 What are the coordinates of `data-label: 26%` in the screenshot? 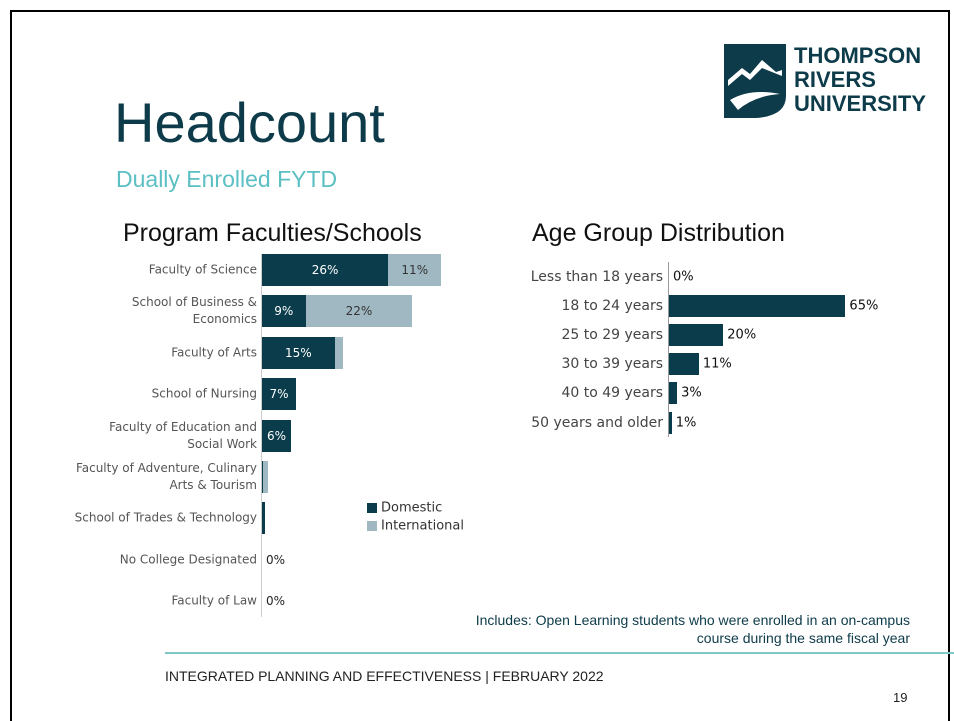 It's located at (325, 270).